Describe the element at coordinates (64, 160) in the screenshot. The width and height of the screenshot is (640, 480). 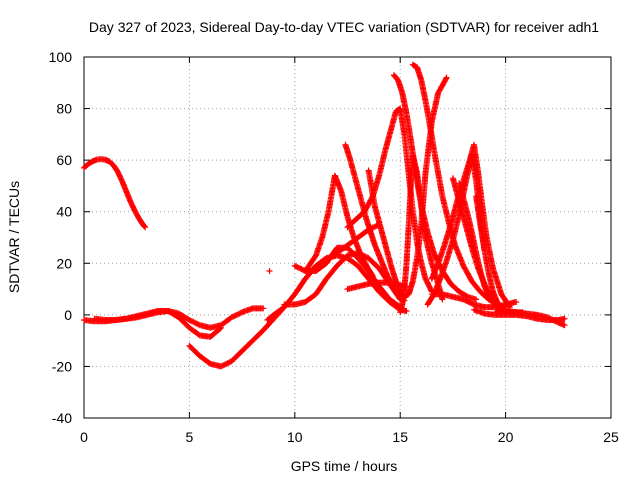
I see `y-tick-label: 60` at that location.